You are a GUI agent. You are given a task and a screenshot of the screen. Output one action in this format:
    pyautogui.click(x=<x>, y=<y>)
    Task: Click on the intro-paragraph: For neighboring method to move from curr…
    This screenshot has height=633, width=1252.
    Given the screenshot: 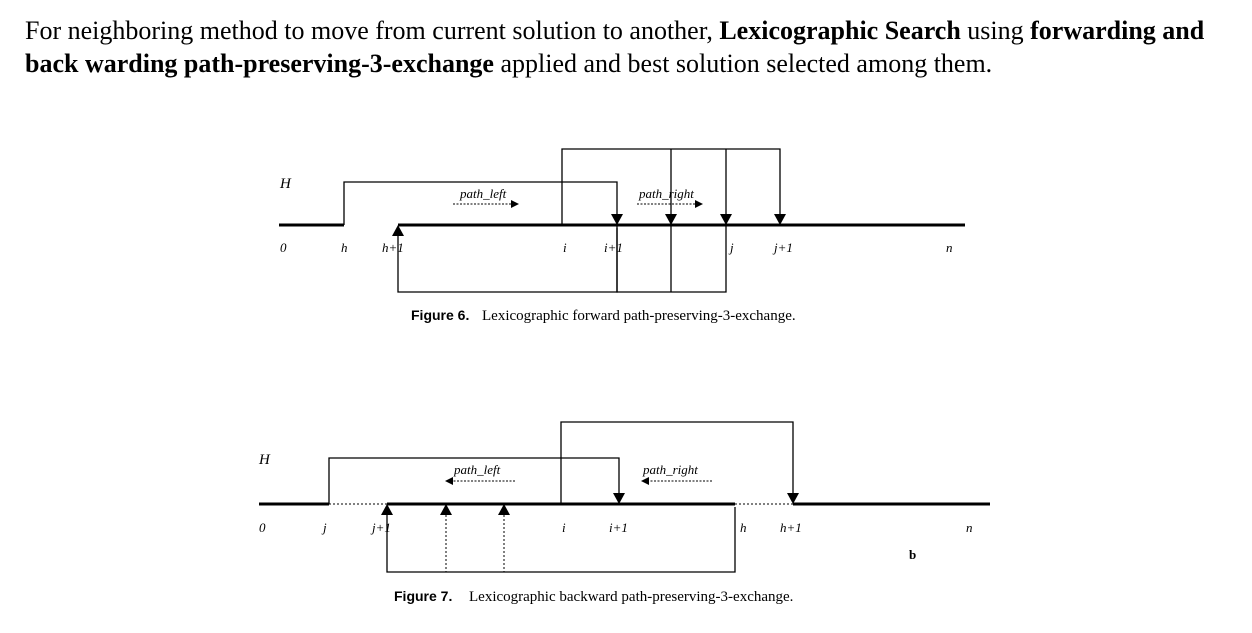 What is the action you would take?
    pyautogui.click(x=625, y=47)
    